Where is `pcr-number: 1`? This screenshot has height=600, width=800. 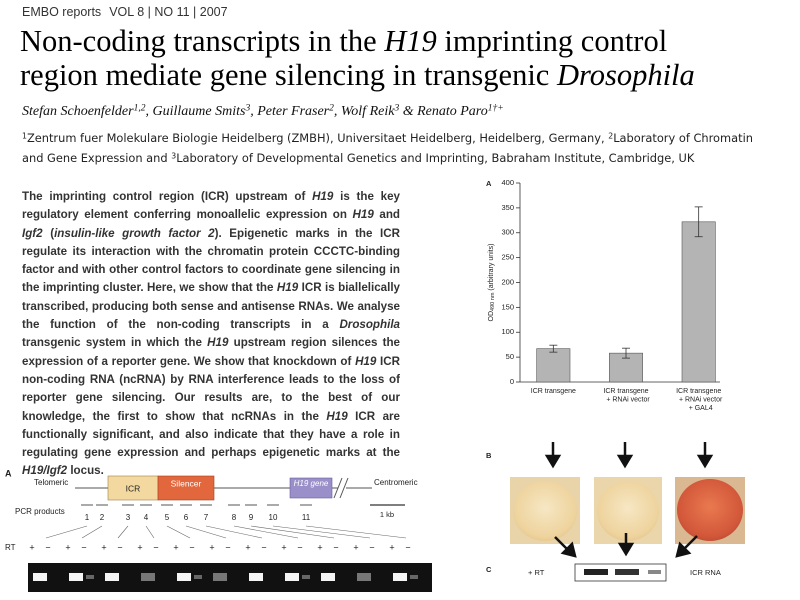
pcr-number: 1 is located at coordinates (87, 517).